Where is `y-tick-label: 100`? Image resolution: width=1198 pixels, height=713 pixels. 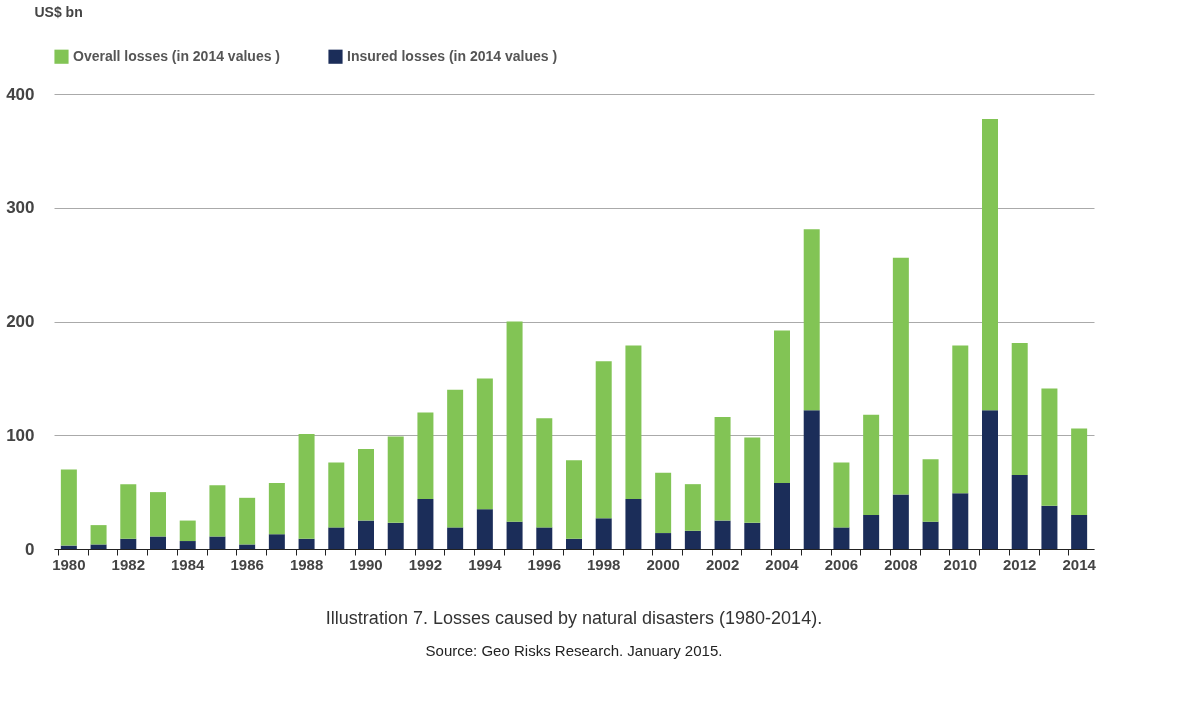 y-tick-label: 100 is located at coordinates (20, 435).